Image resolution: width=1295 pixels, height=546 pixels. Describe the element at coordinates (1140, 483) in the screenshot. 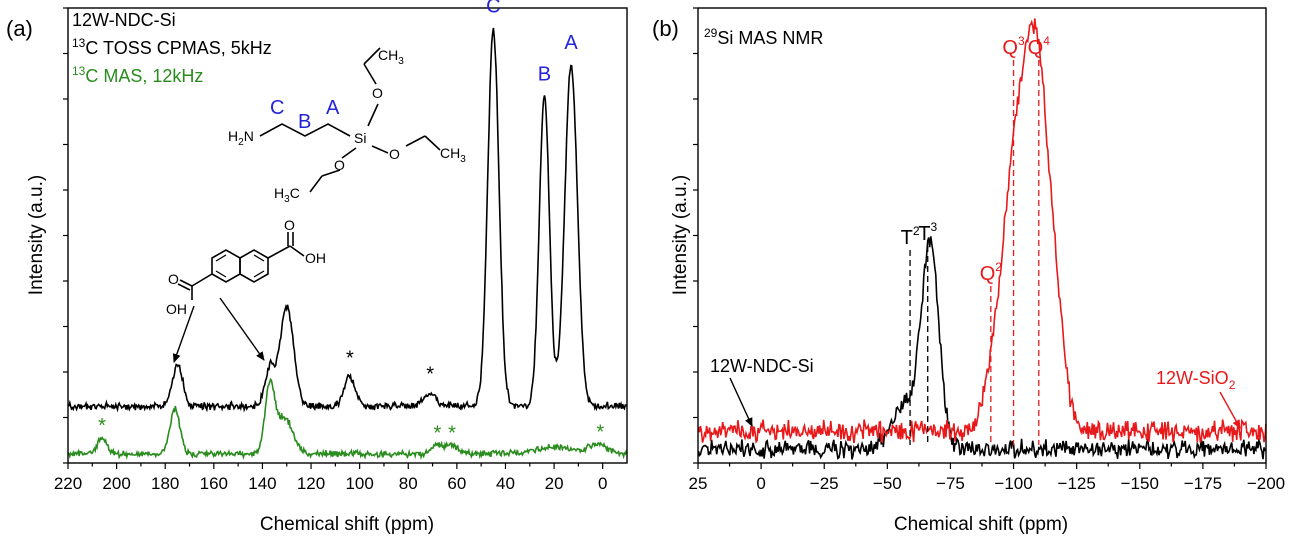

I see `panel-b-xtick-label: −150` at that location.